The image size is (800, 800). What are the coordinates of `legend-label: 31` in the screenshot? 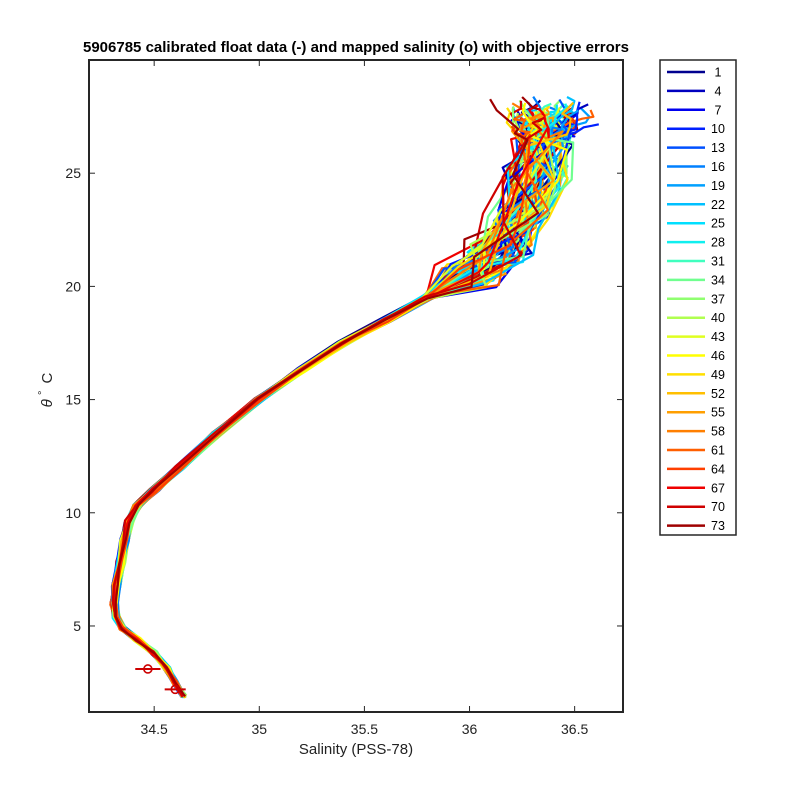 It's located at (718, 262).